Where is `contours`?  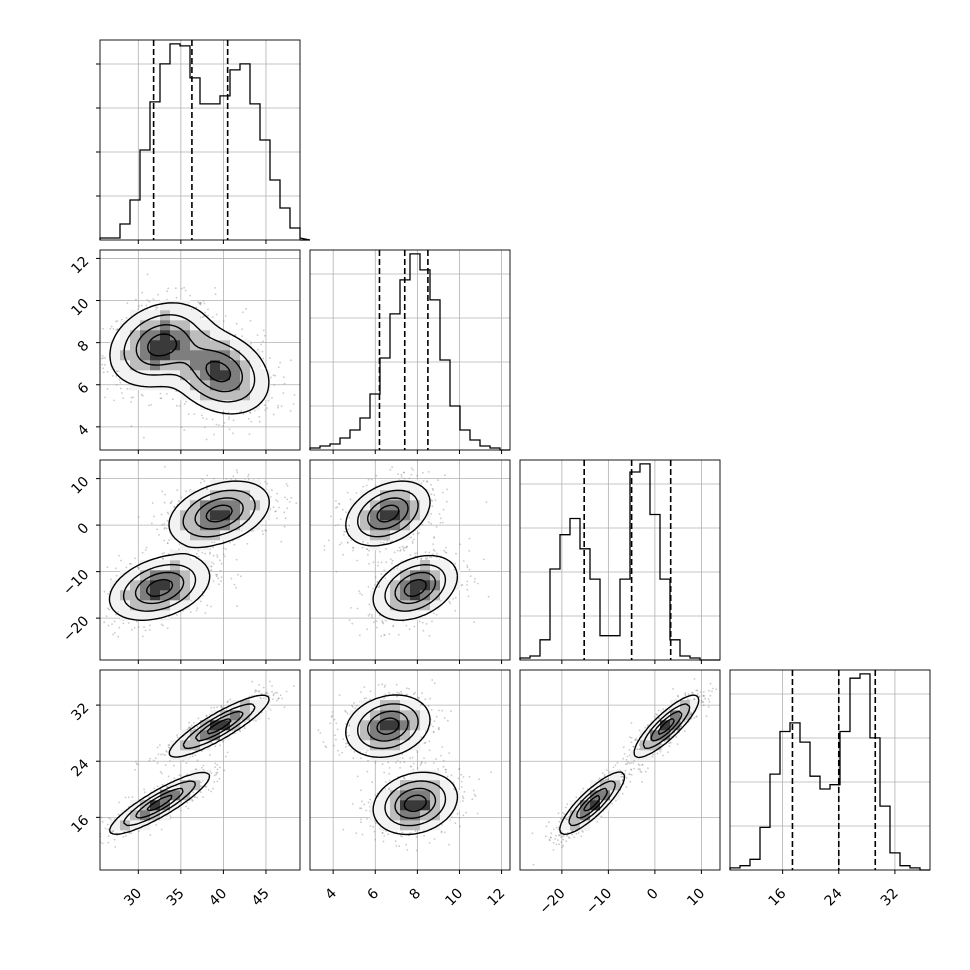
contours is located at coordinates (189, 550).